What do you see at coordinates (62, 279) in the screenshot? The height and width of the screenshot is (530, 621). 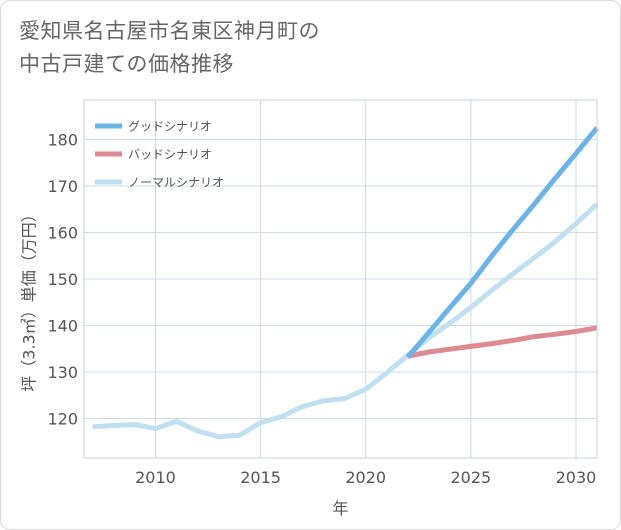 I see `y-tick-label: 150` at bounding box center [62, 279].